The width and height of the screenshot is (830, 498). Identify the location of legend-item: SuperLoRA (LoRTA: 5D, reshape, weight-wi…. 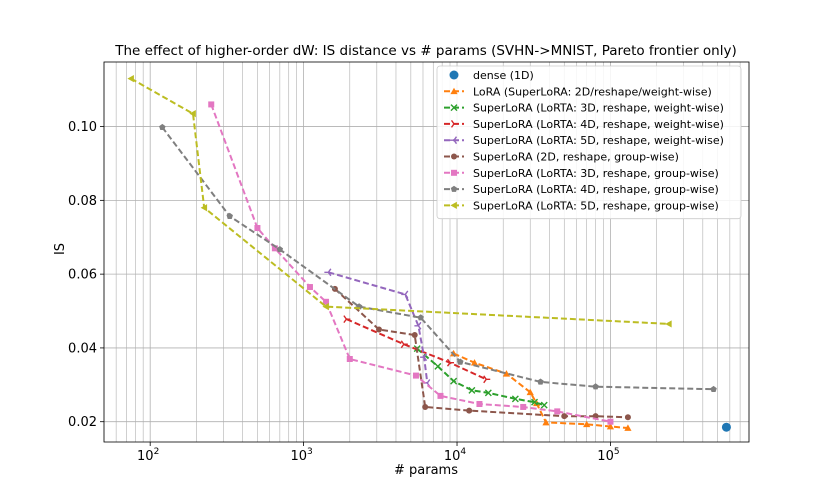
(584, 140).